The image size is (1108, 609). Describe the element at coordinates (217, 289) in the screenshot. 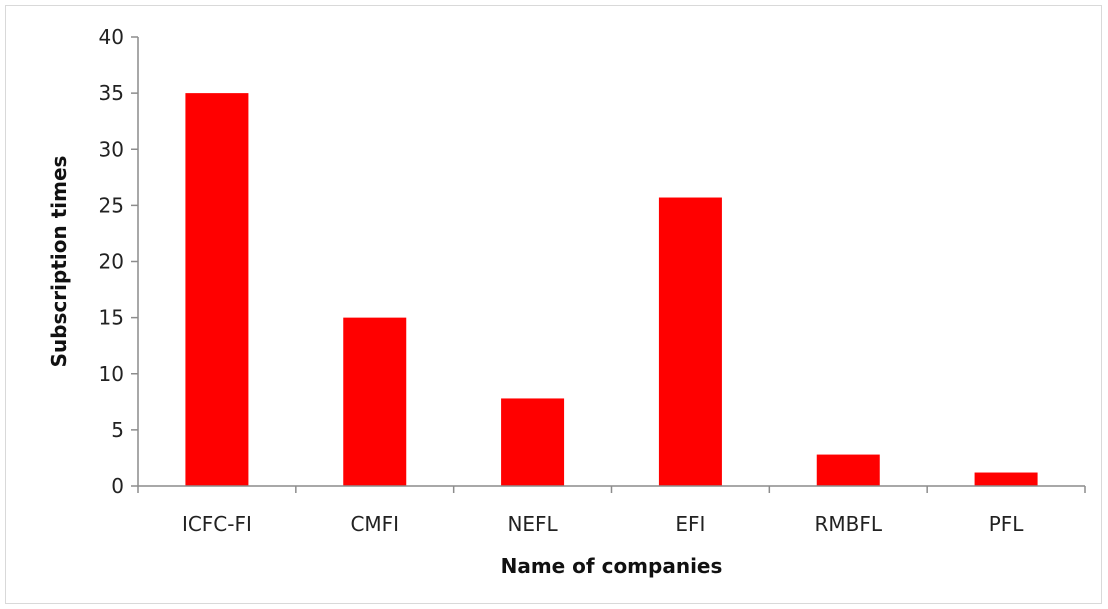

I see `bar-icfc-fi` at that location.